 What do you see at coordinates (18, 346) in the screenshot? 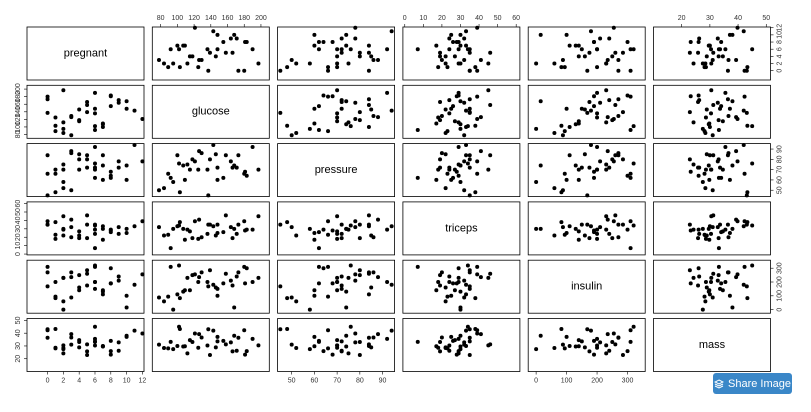
I see `y-tick-label: 30` at bounding box center [18, 346].